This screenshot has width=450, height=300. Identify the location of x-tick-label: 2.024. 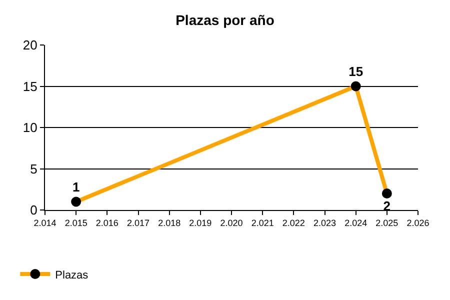
(356, 223).